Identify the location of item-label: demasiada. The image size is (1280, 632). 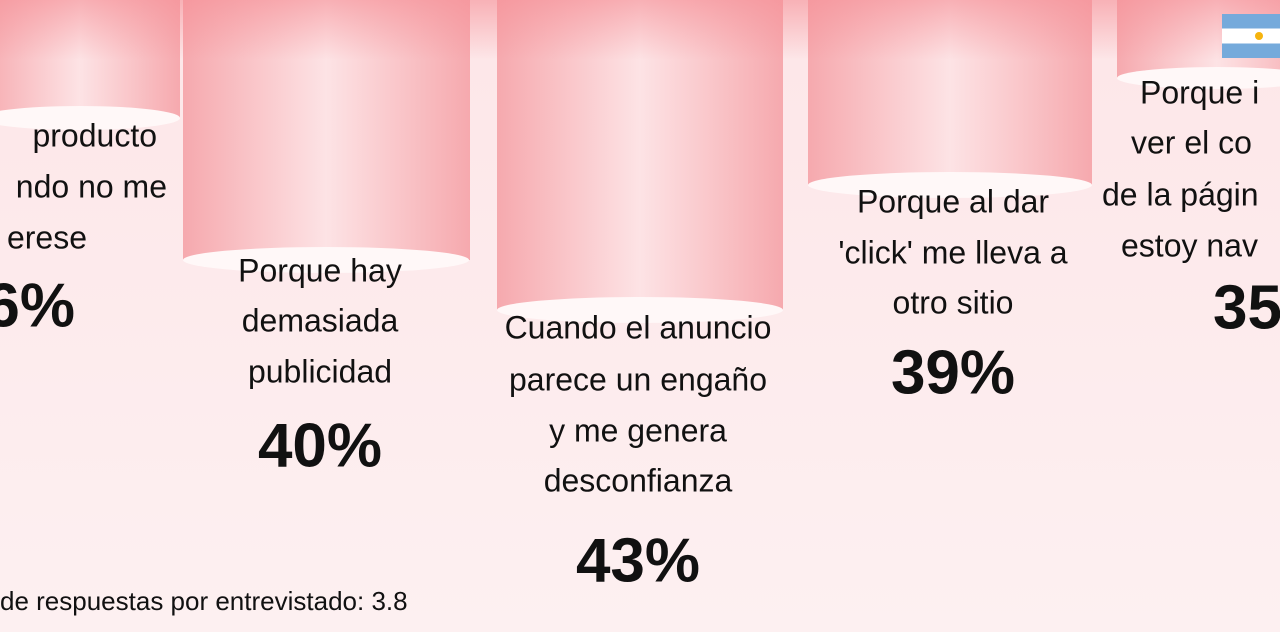
(320, 320).